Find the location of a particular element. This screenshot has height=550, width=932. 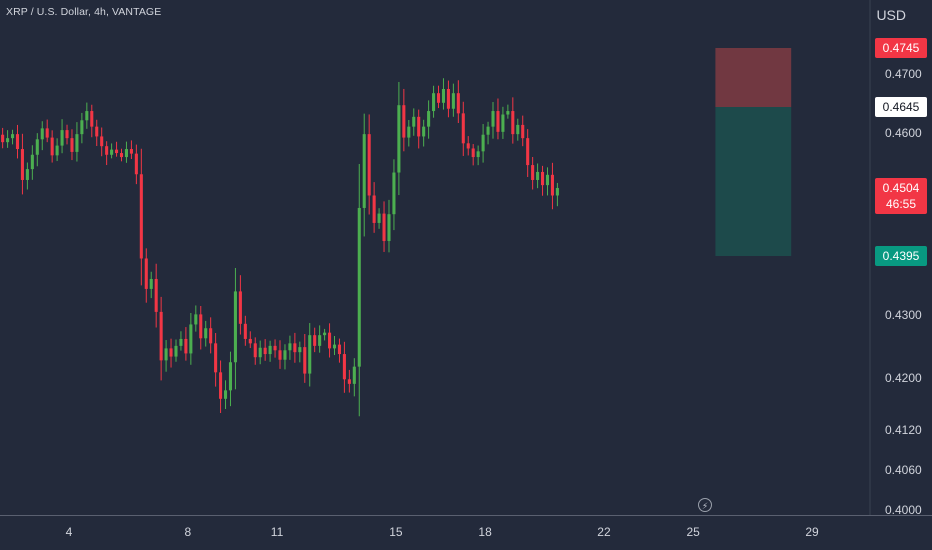

time-axis-panel is located at coordinates (466, 532).